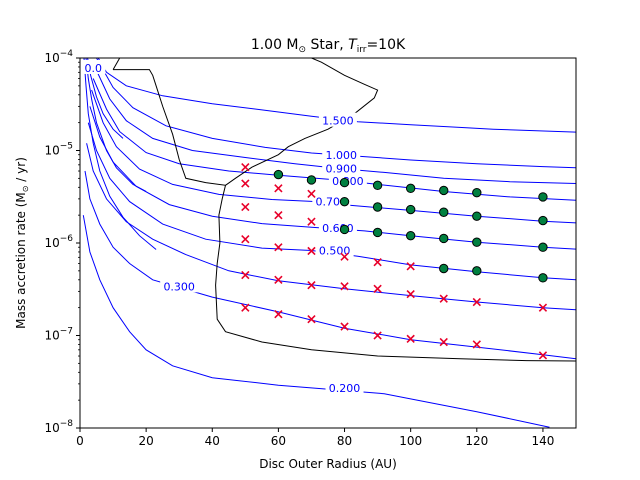 The width and height of the screenshot is (640, 480). What do you see at coordinates (58, 335) in the screenshot?
I see `y-tick-label: 10⁻⁷` at bounding box center [58, 335].